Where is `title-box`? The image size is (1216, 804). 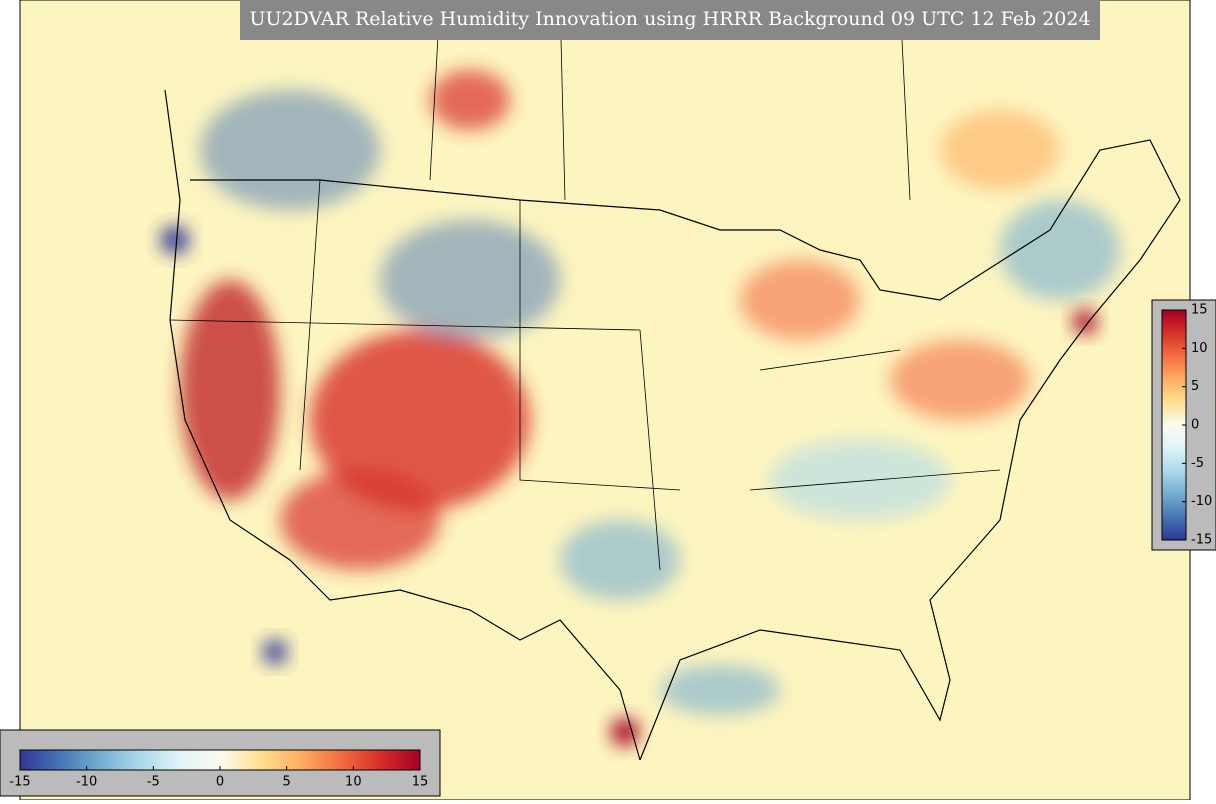
title-box is located at coordinates (670, 20).